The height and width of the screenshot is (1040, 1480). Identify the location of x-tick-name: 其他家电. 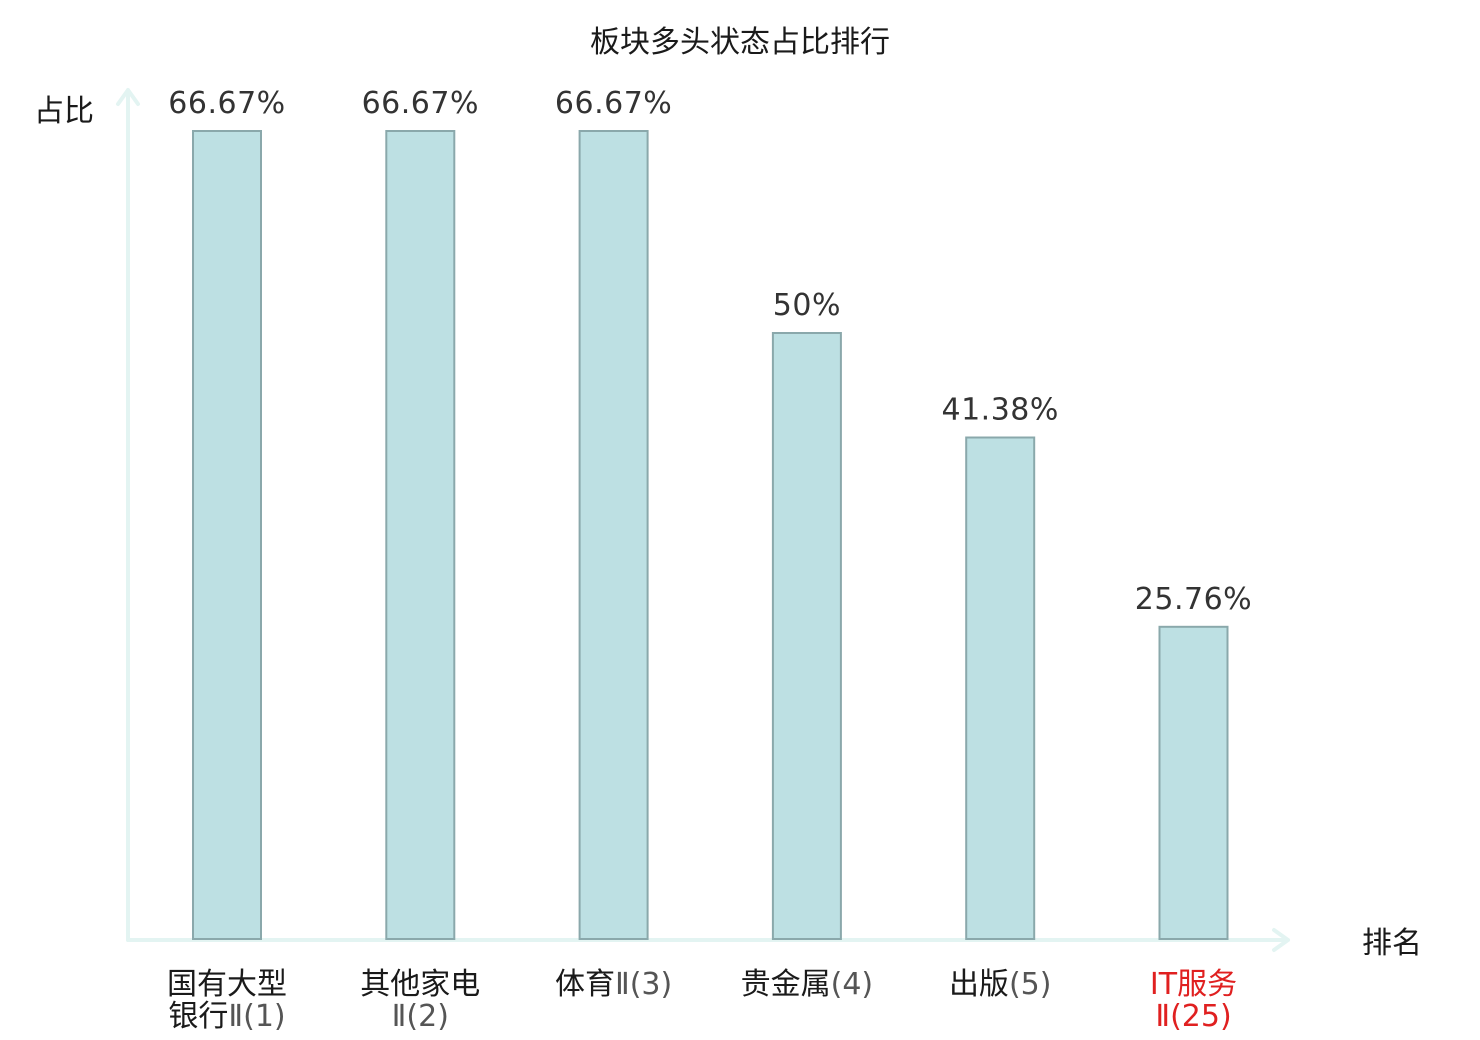
(420, 984).